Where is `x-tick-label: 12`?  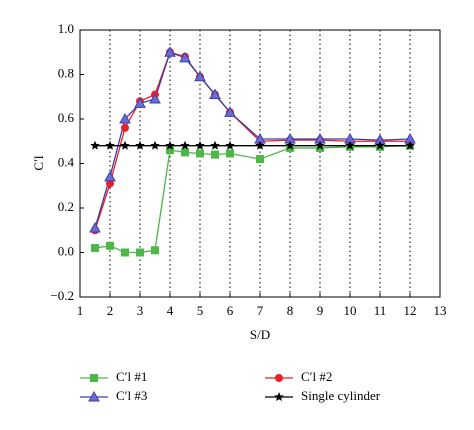
x-tick-label: 12 is located at coordinates (410, 310).